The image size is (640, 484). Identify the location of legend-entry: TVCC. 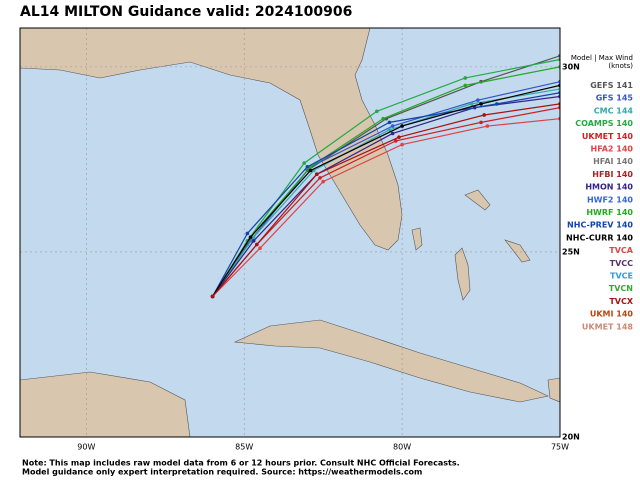
(622, 262).